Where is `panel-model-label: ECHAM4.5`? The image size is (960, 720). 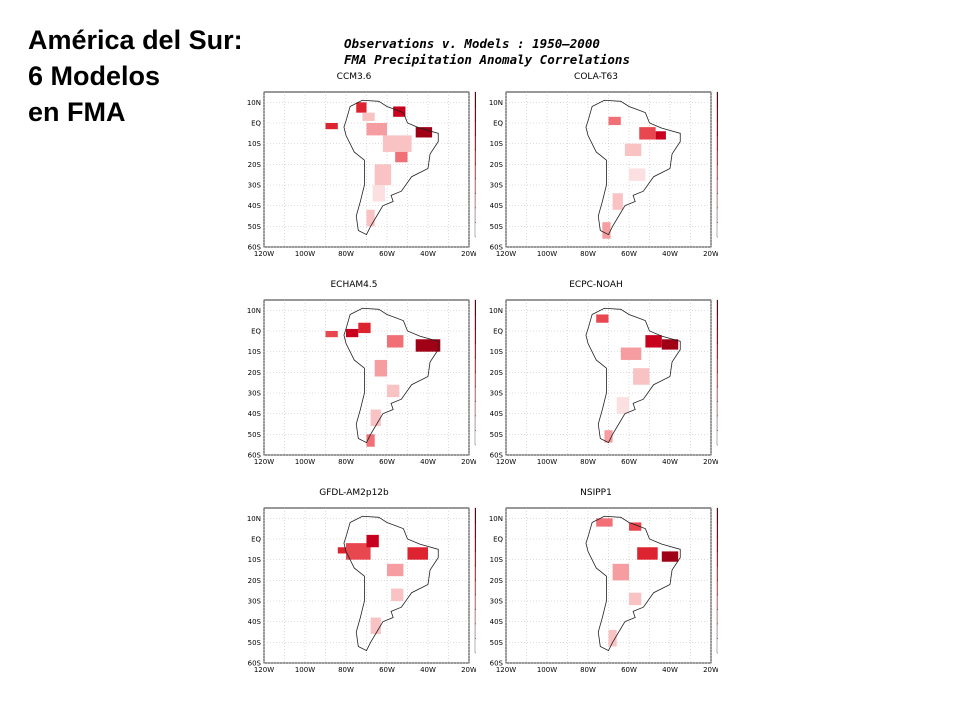
panel-model-label: ECHAM4.5 is located at coordinates (354, 285).